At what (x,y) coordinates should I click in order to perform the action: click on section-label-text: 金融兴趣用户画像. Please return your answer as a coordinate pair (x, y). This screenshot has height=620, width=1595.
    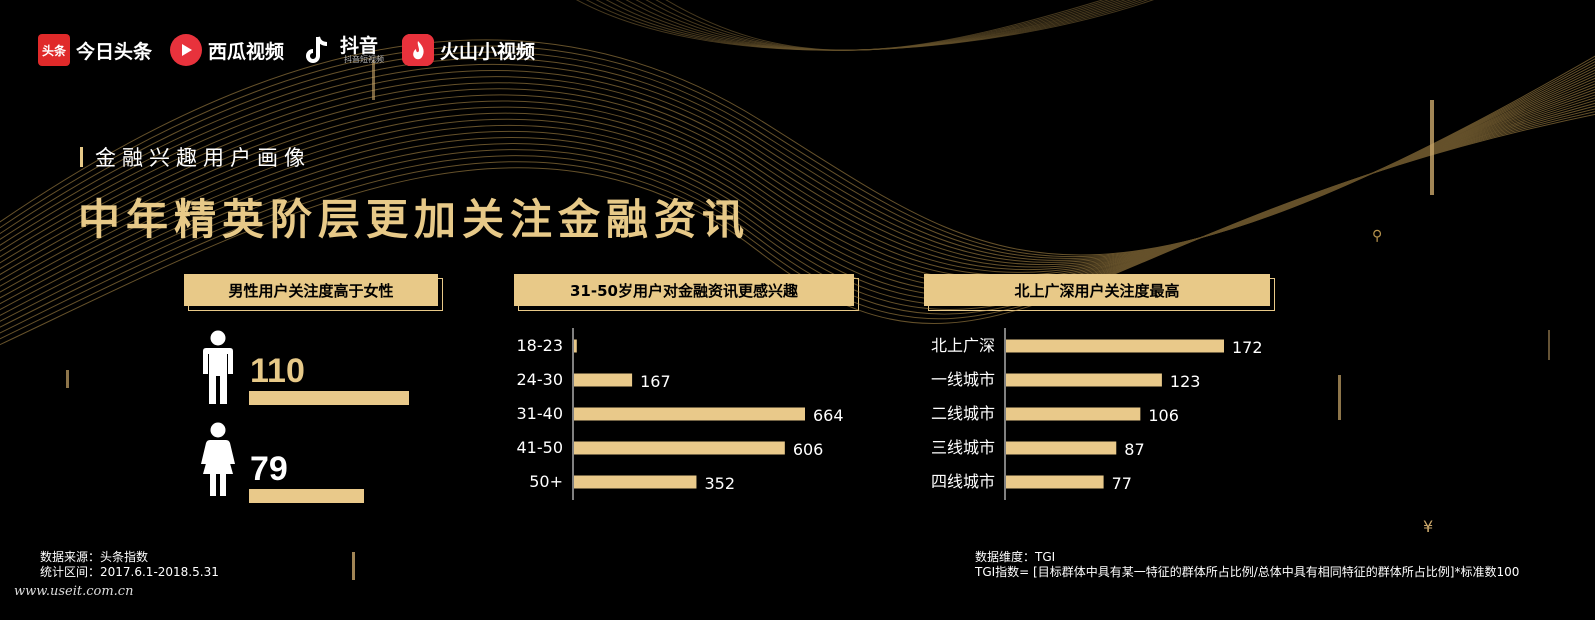
    Looking at the image, I should click on (203, 158).